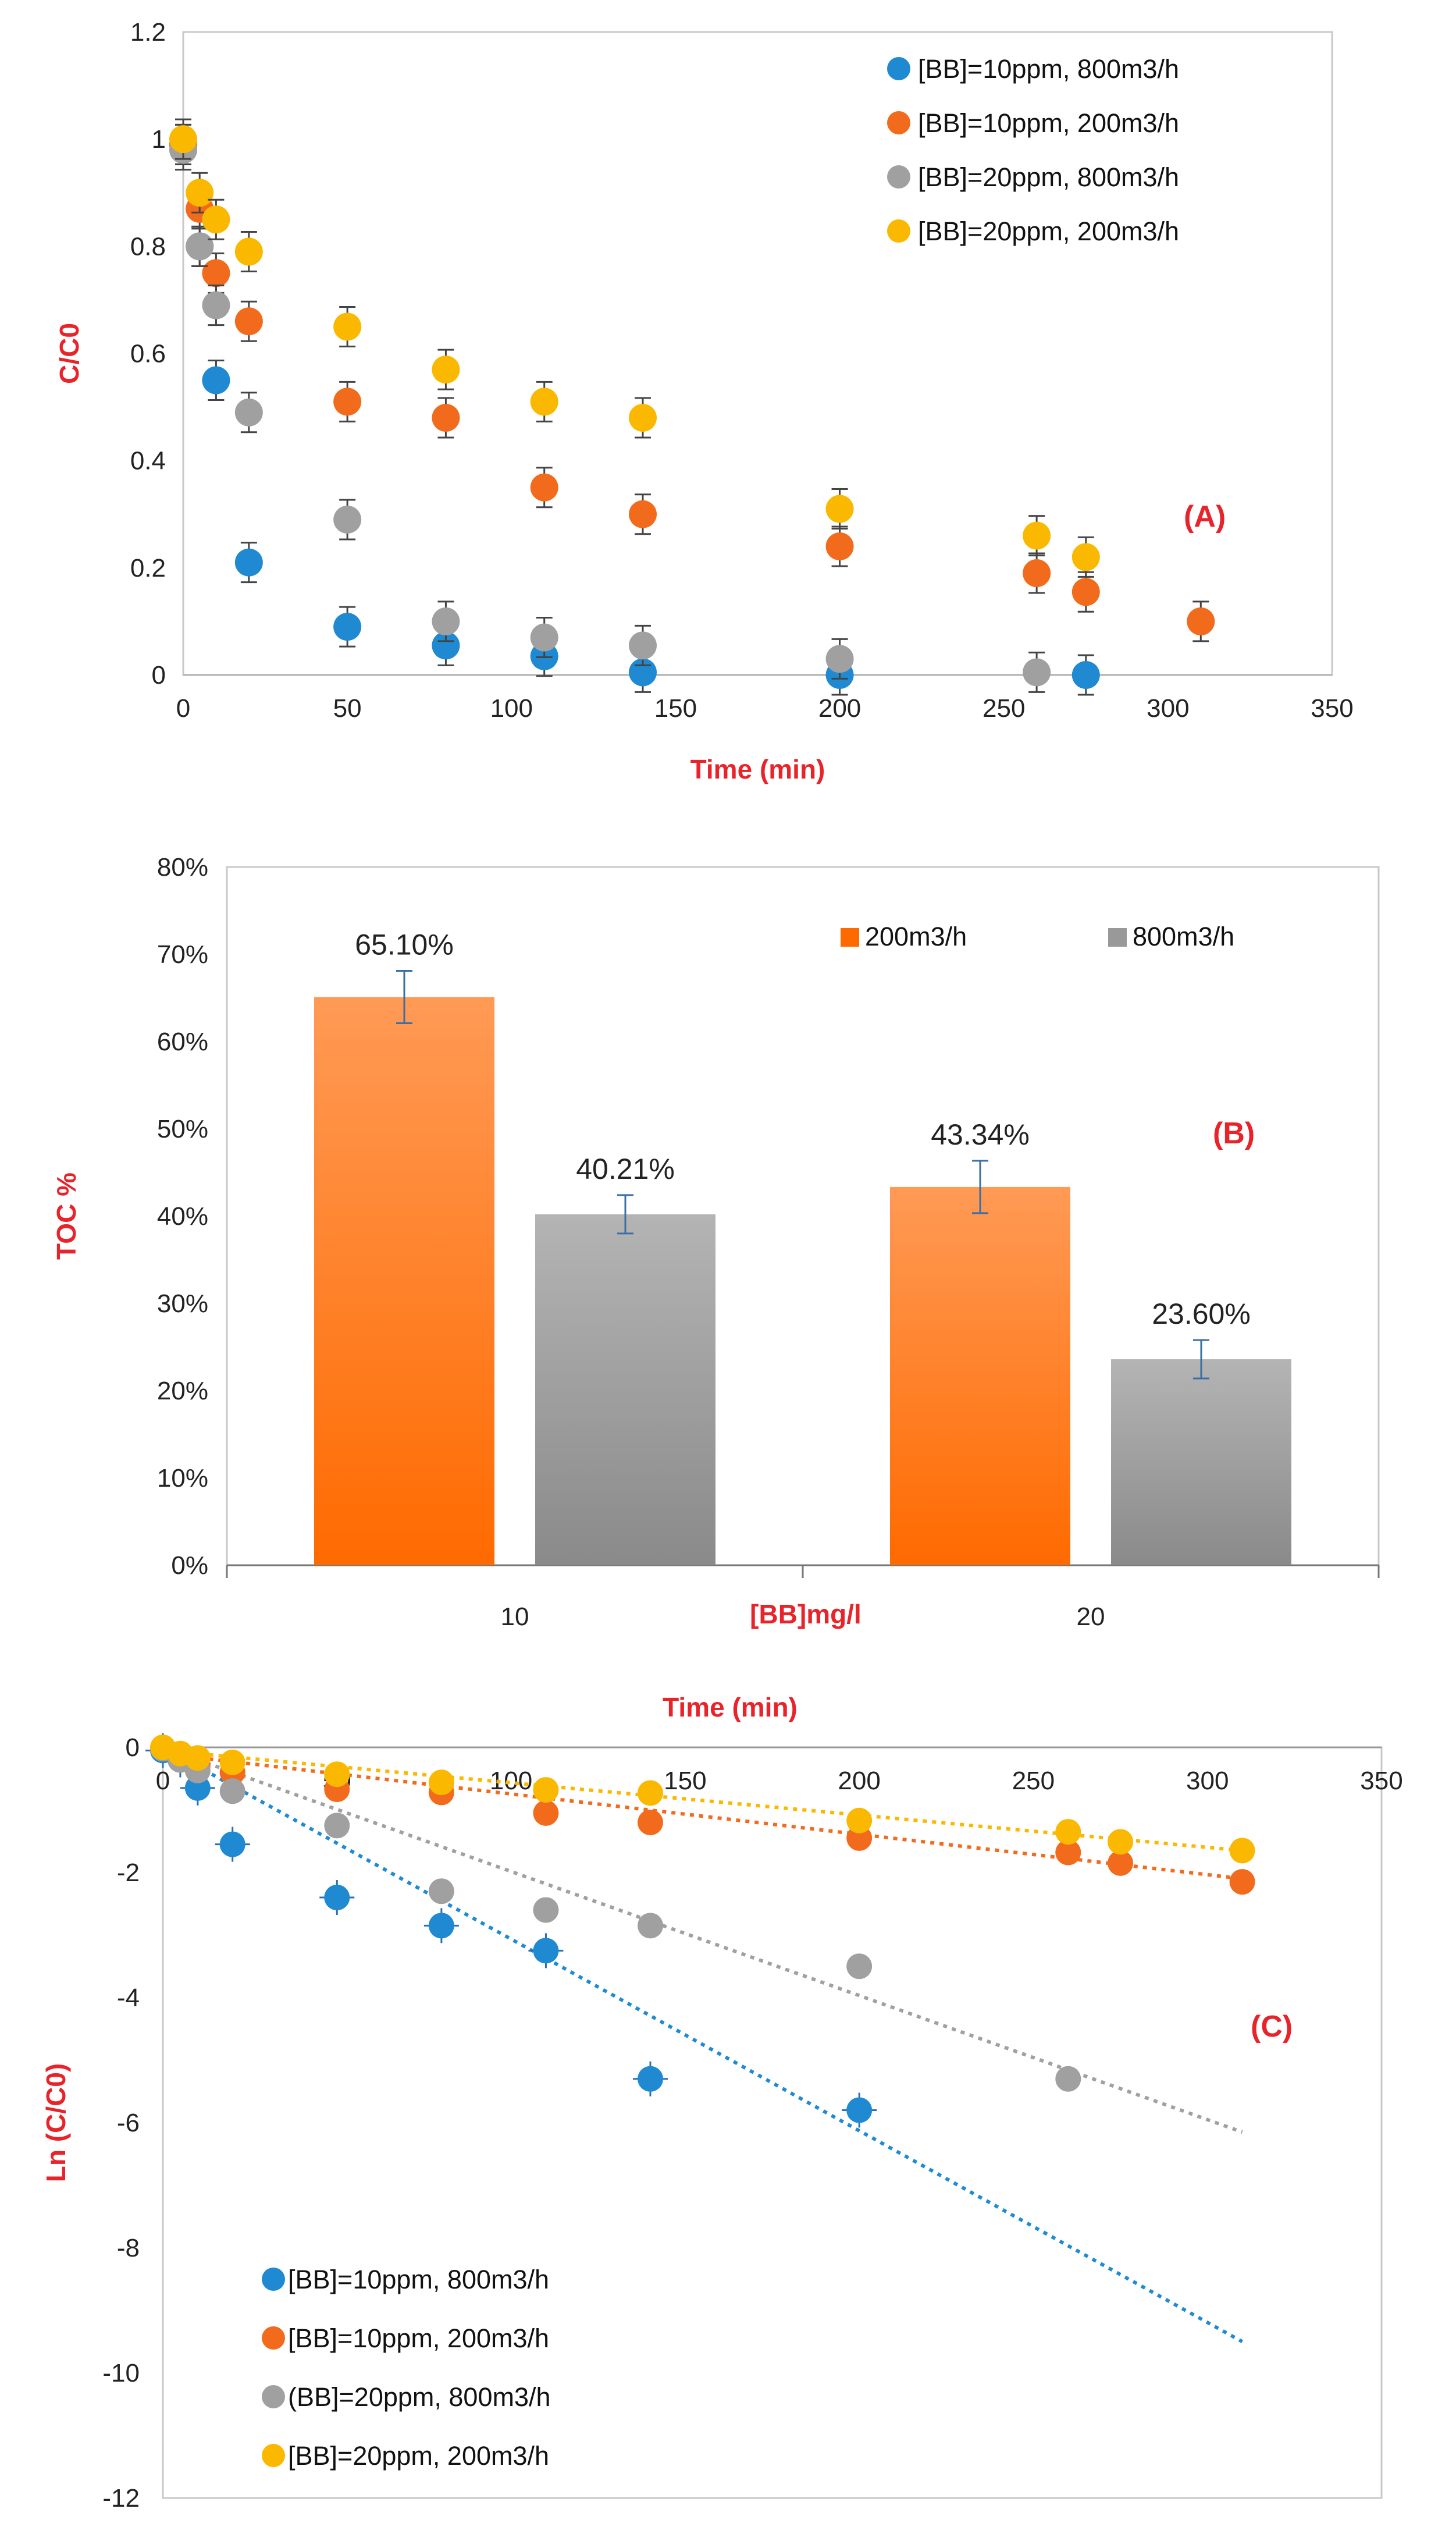 The width and height of the screenshot is (1456, 2523). I want to click on y-tick-label: 50%, so click(182, 1129).